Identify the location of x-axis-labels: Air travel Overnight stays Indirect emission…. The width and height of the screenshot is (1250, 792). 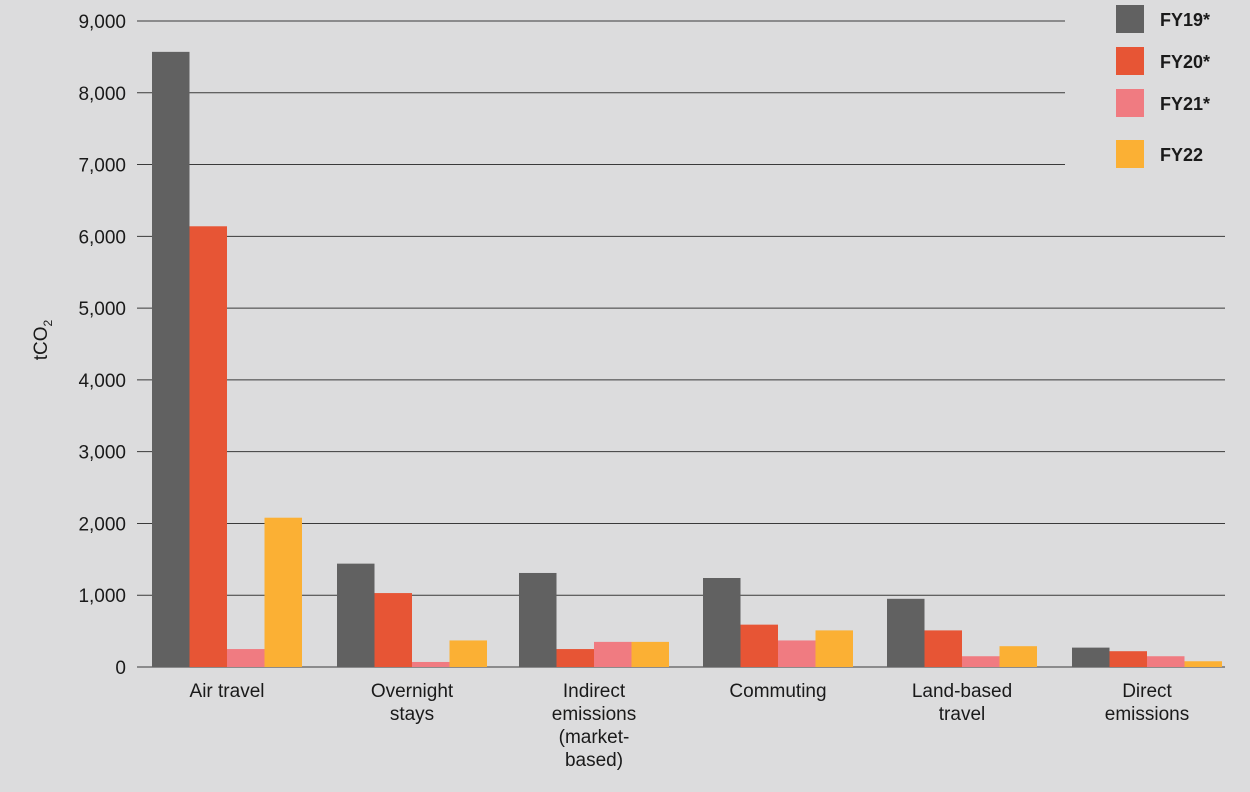
(690, 726).